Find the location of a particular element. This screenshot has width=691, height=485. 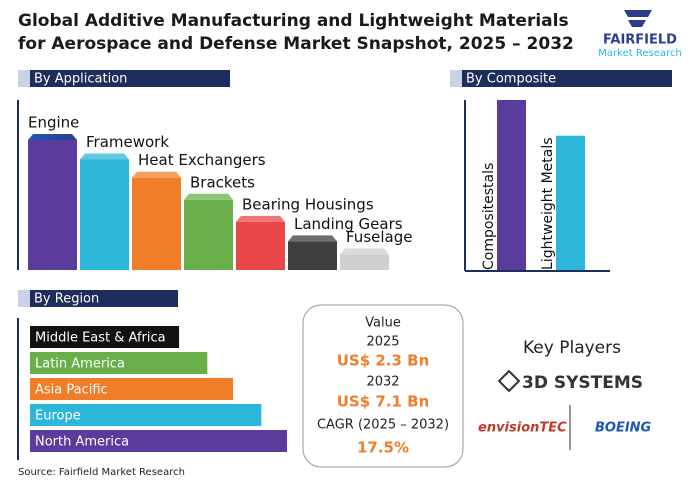

snapshot-year: 2032 is located at coordinates (382, 382).